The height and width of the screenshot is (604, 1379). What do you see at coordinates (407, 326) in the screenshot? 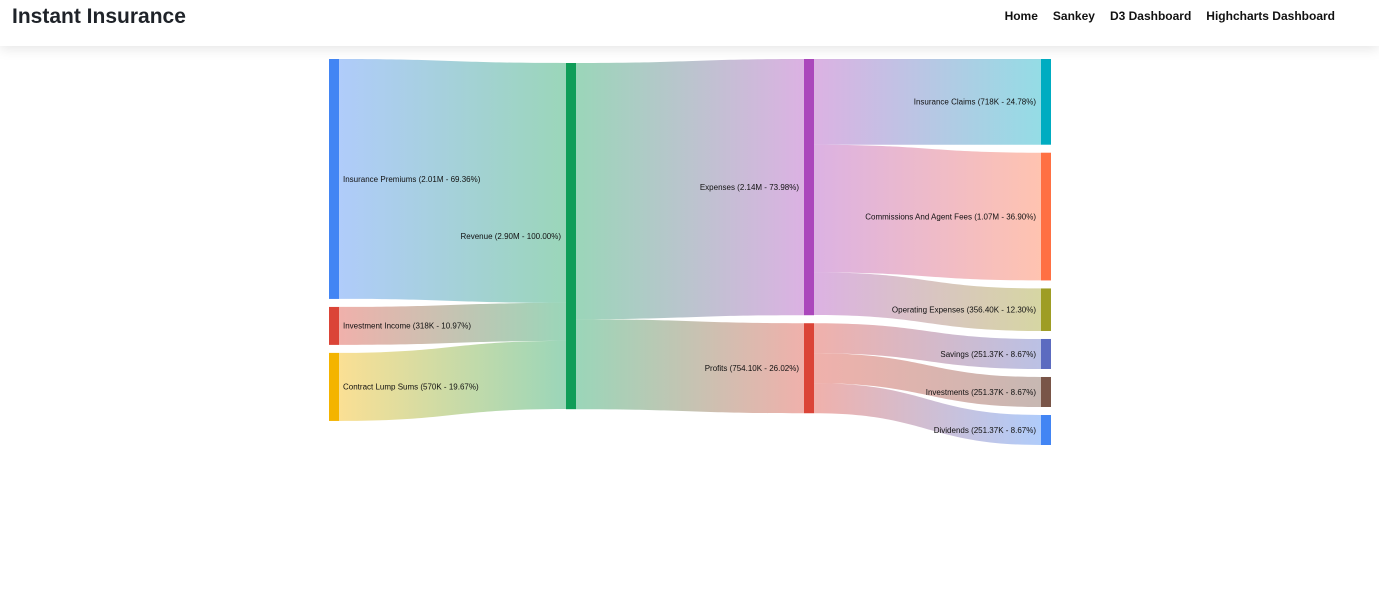
I see `sankey-node-label-investment_income: Investment Income (318K - 10.97%)` at bounding box center [407, 326].